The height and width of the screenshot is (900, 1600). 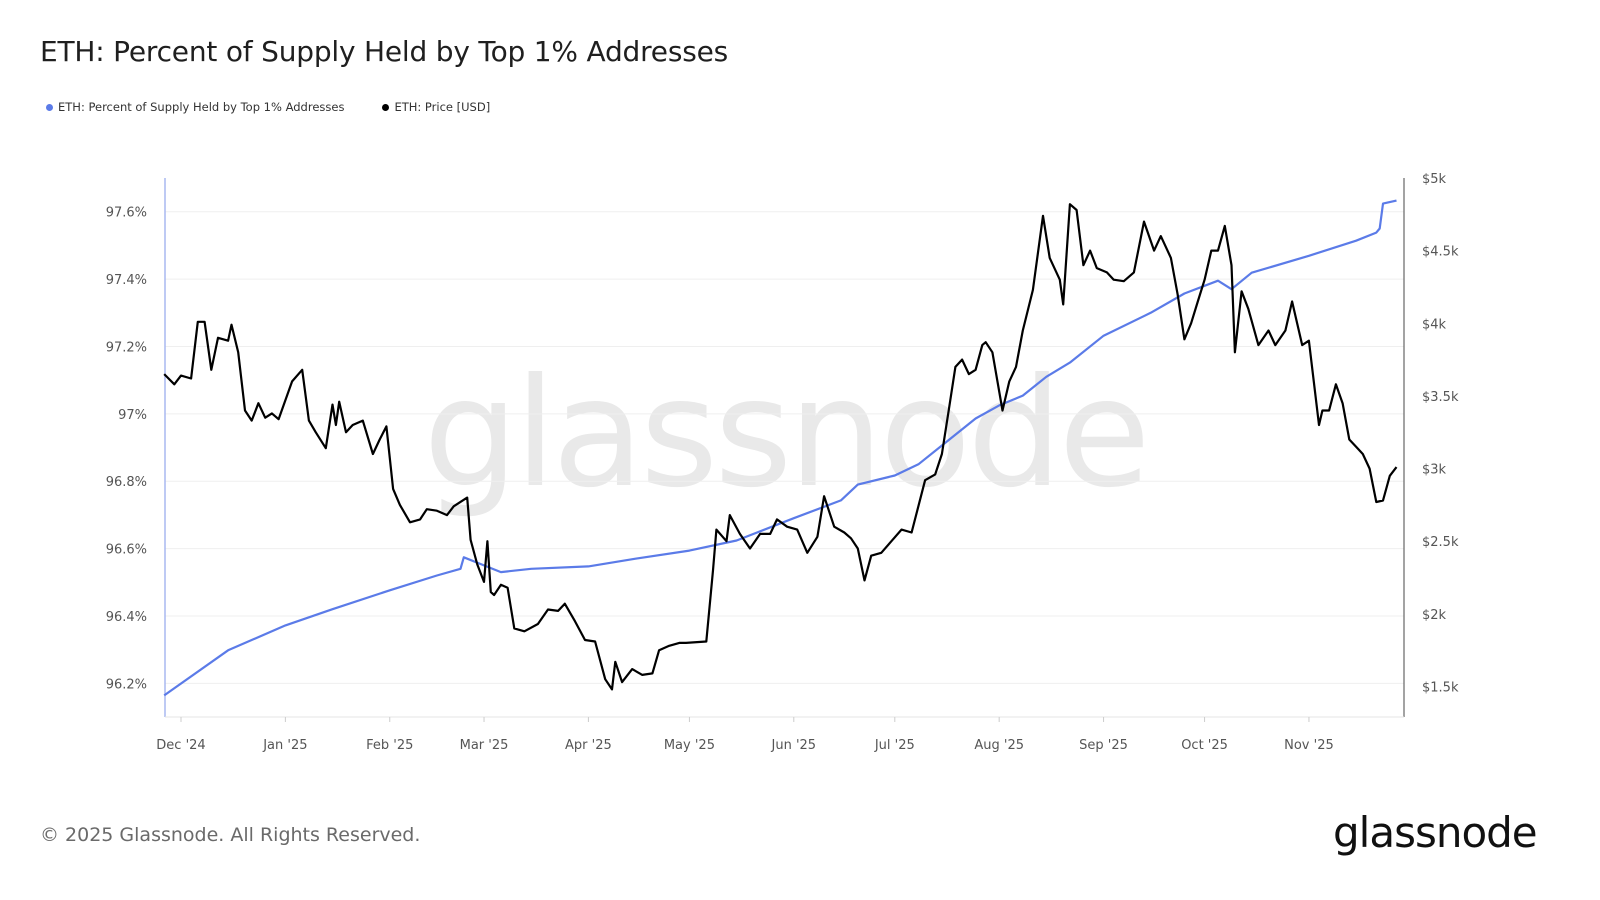 What do you see at coordinates (126, 617) in the screenshot?
I see `y-left-tick-label: 96.4%` at bounding box center [126, 617].